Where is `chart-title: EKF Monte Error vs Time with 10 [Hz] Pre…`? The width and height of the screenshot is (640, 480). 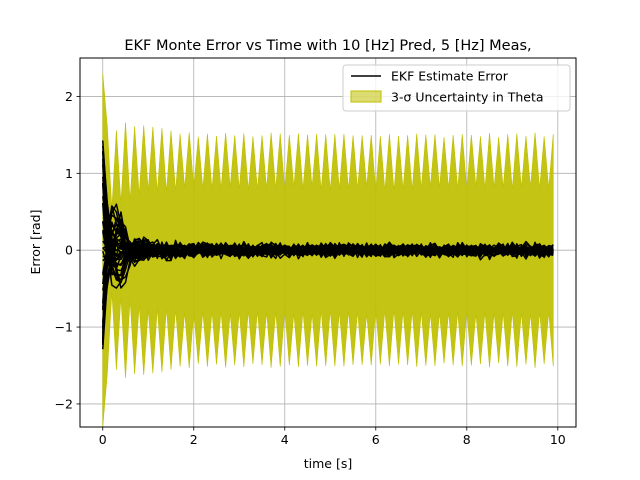
chart-title: EKF Monte Error vs Time with 10 [Hz] Pre… is located at coordinates (327, 46).